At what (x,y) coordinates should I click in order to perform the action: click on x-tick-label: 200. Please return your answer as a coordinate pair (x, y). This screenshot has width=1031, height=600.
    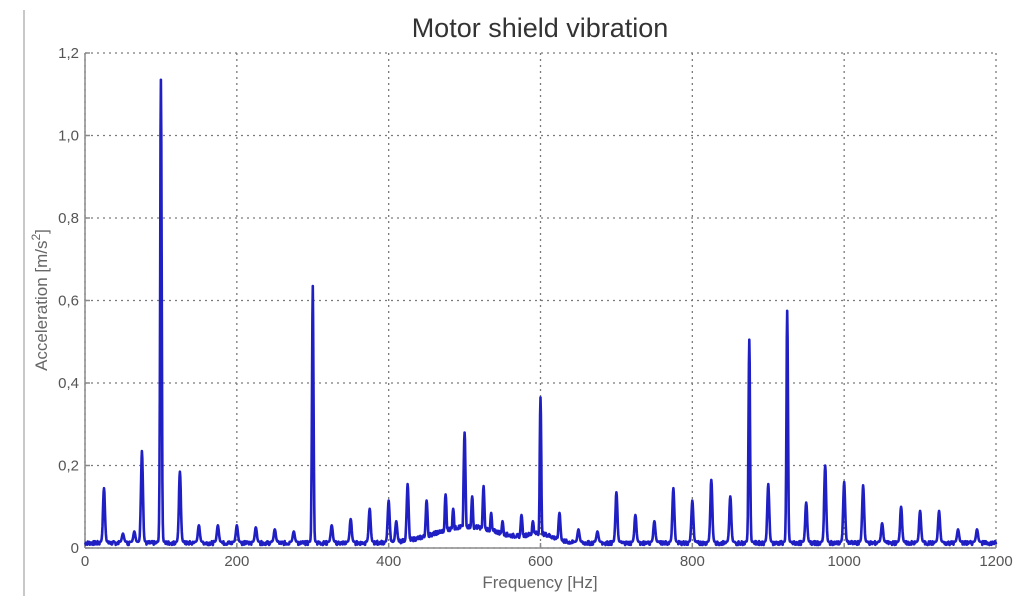
    Looking at the image, I should click on (236, 561).